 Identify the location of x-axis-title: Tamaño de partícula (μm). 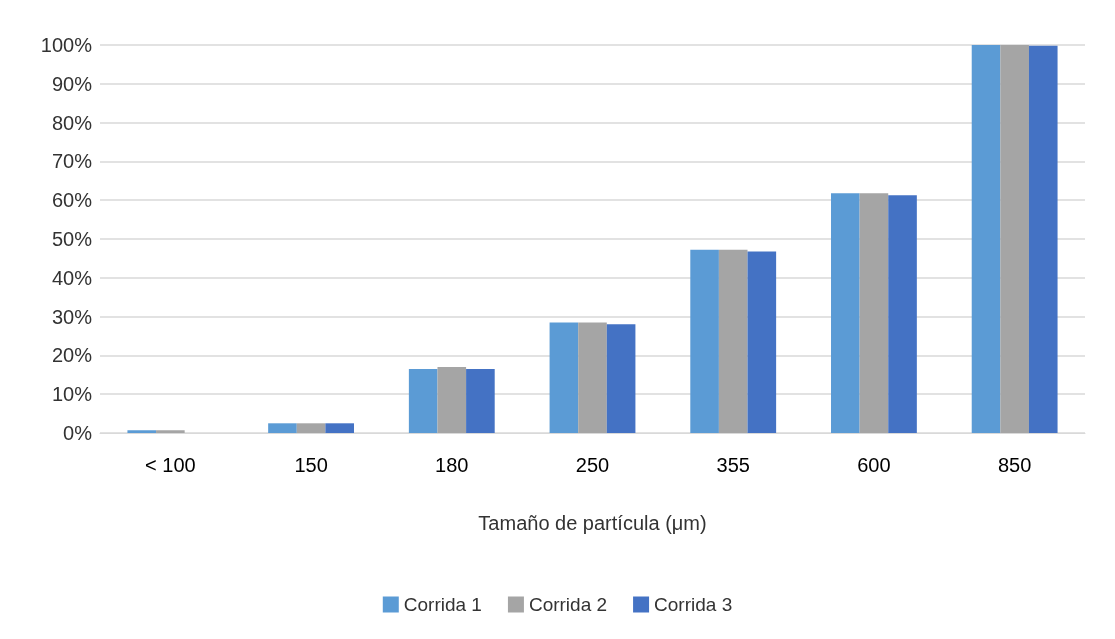
(592, 523).